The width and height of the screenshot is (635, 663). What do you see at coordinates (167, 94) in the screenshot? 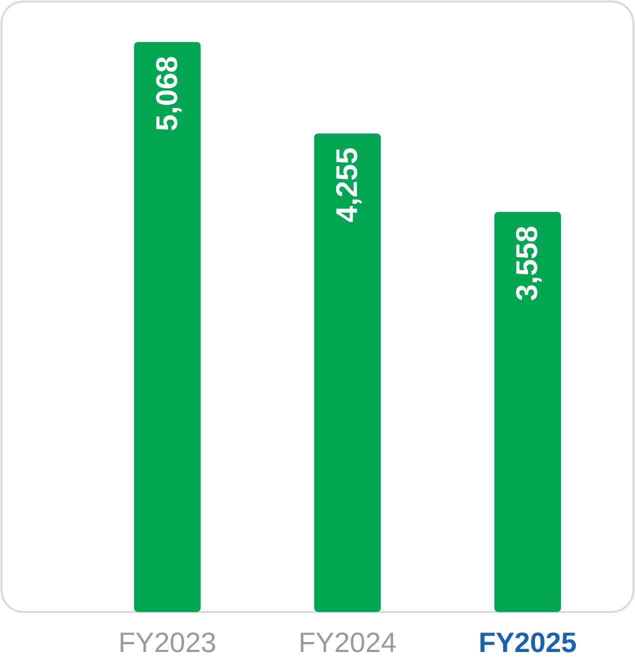
I see `data-label: 5,068` at bounding box center [167, 94].